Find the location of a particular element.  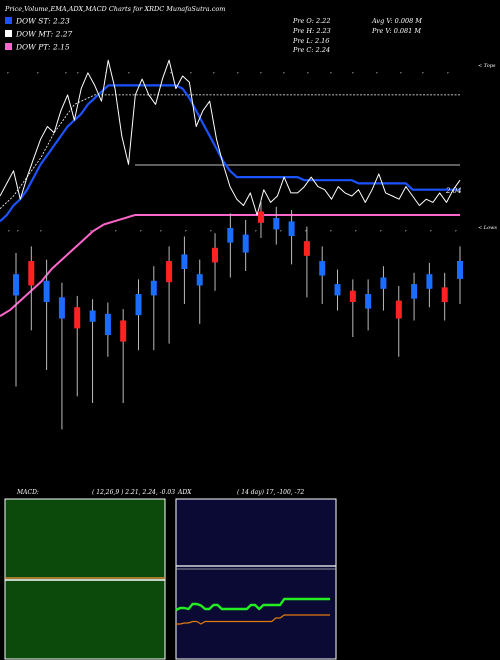

prev-high: Pre H: 2.23 is located at coordinates (311, 31).